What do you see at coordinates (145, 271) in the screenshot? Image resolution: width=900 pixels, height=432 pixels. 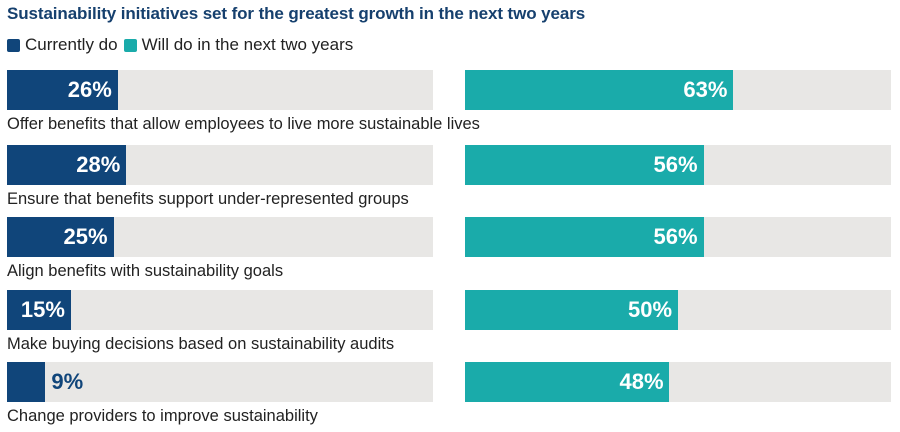 I see `category-label: Align benefits with sustainability goals` at bounding box center [145, 271].